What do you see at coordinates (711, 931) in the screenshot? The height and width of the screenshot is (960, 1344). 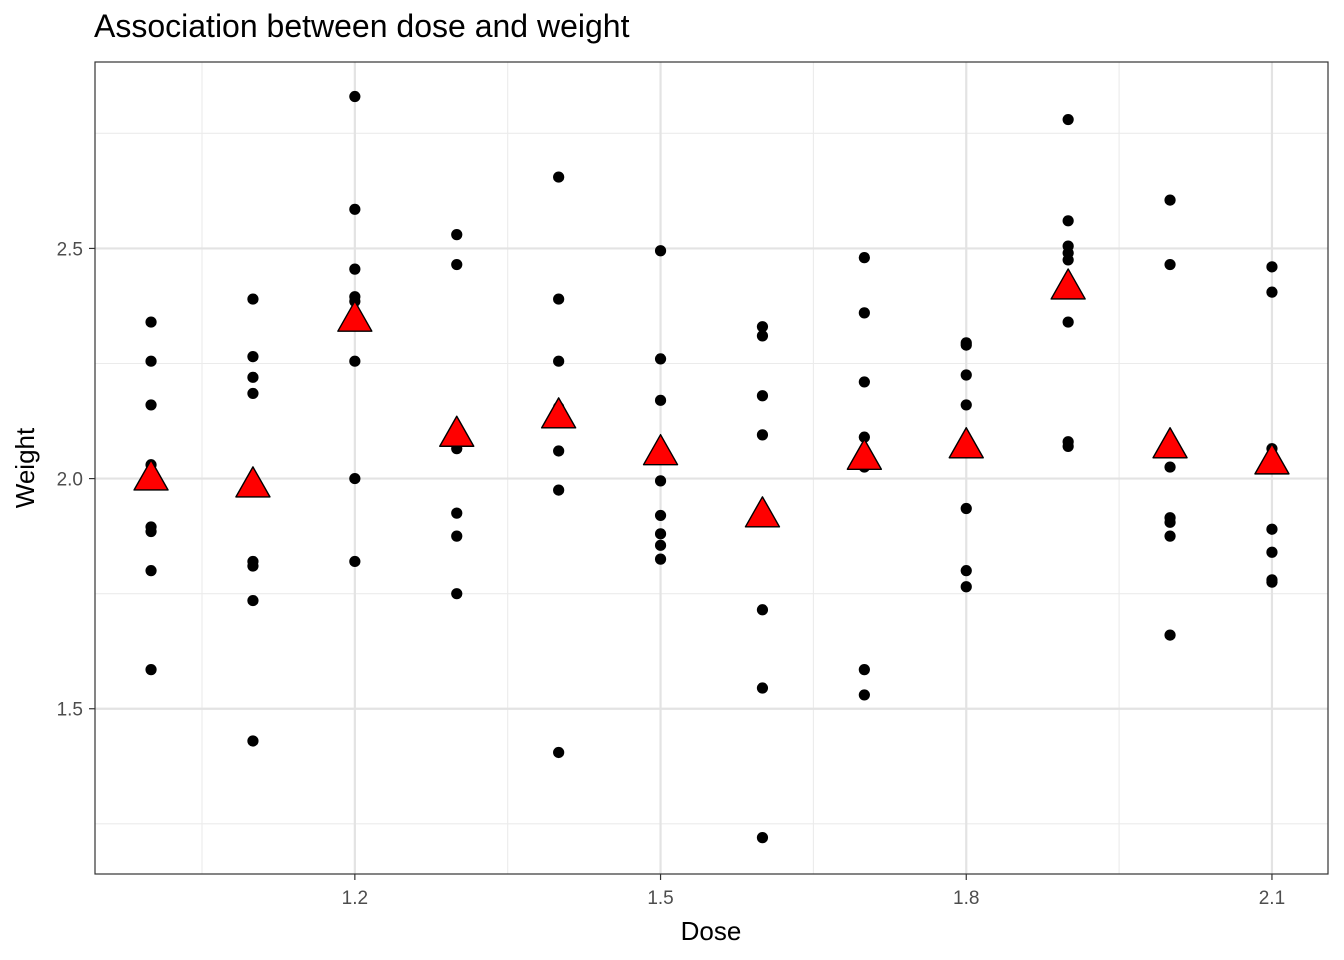 I see `x-axis-title: Dose` at bounding box center [711, 931].